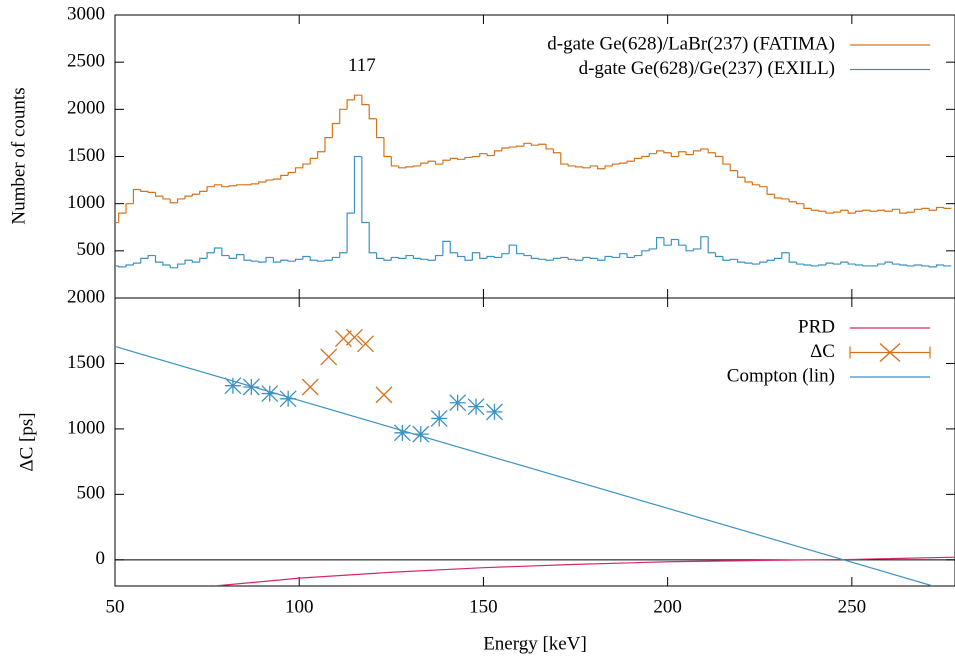  I want to click on y-tick-label: 1500, so click(86, 155).